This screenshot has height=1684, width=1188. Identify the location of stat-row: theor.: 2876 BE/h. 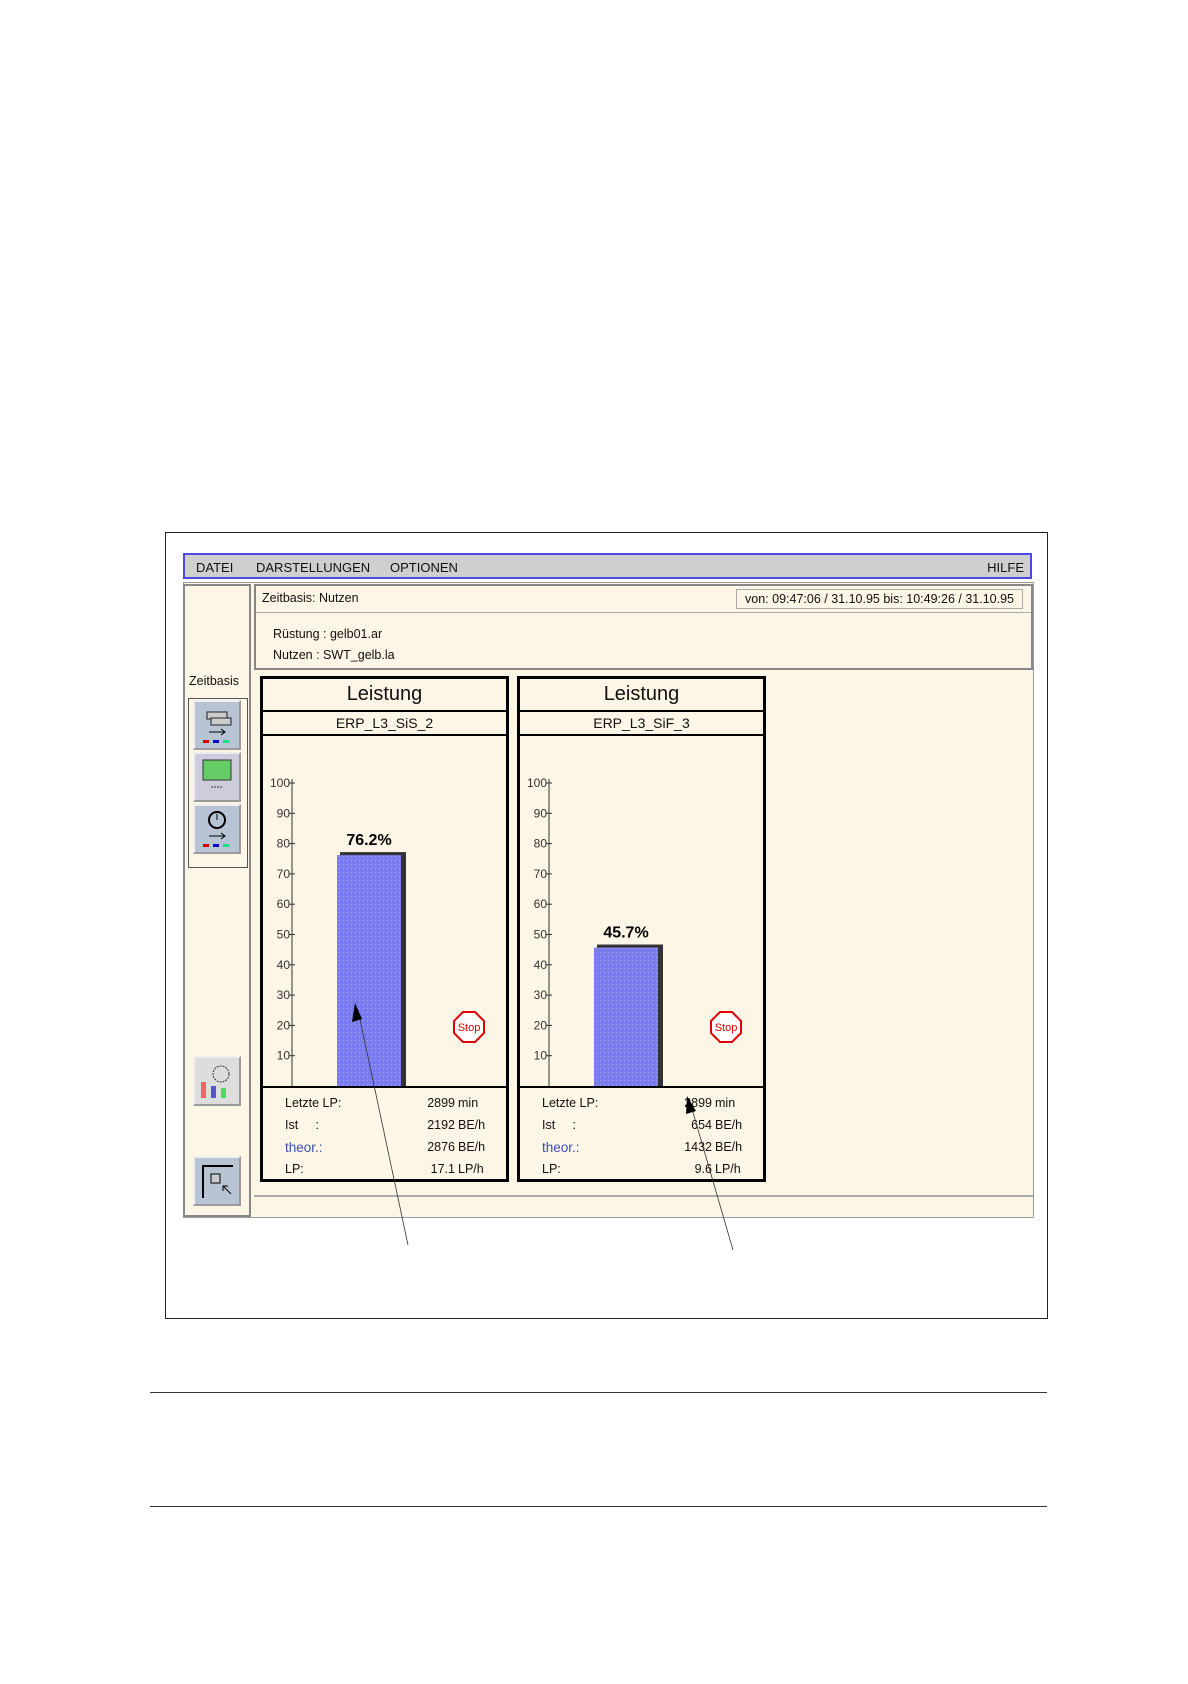
(395, 1151).